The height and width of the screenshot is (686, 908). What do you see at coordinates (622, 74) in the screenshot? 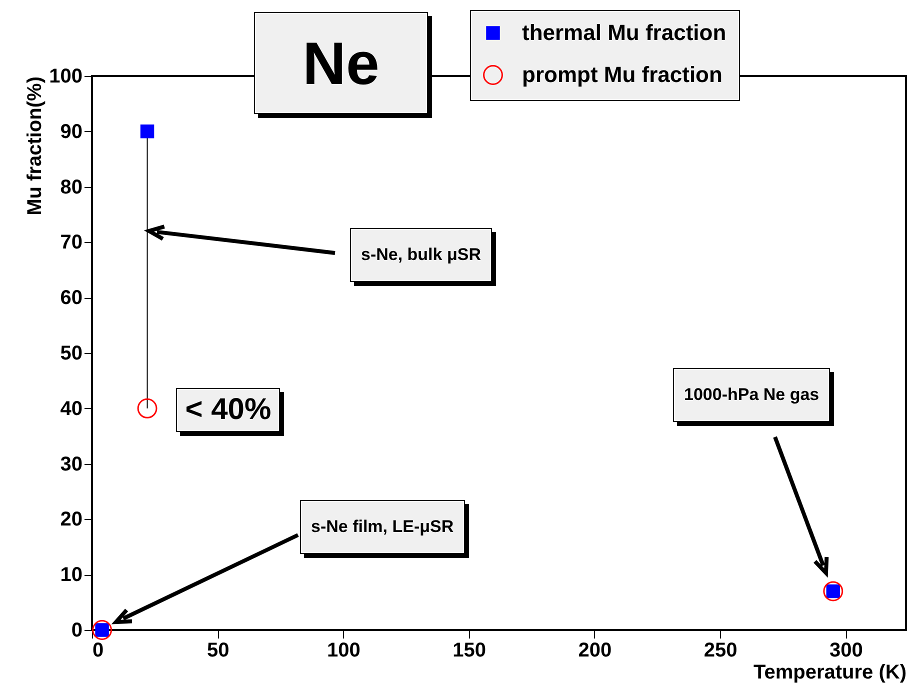
I see `legend-label: prompt Mu fraction` at bounding box center [622, 74].